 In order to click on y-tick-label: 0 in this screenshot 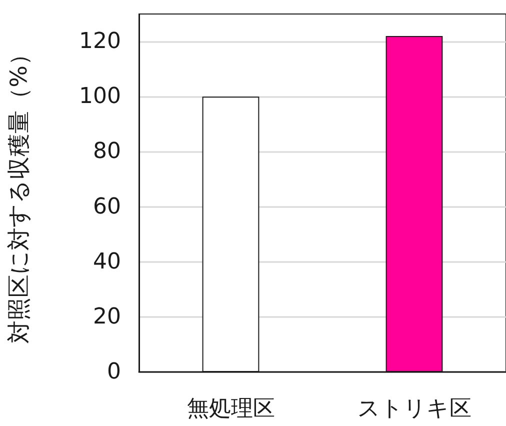, I will do `click(114, 372)`.